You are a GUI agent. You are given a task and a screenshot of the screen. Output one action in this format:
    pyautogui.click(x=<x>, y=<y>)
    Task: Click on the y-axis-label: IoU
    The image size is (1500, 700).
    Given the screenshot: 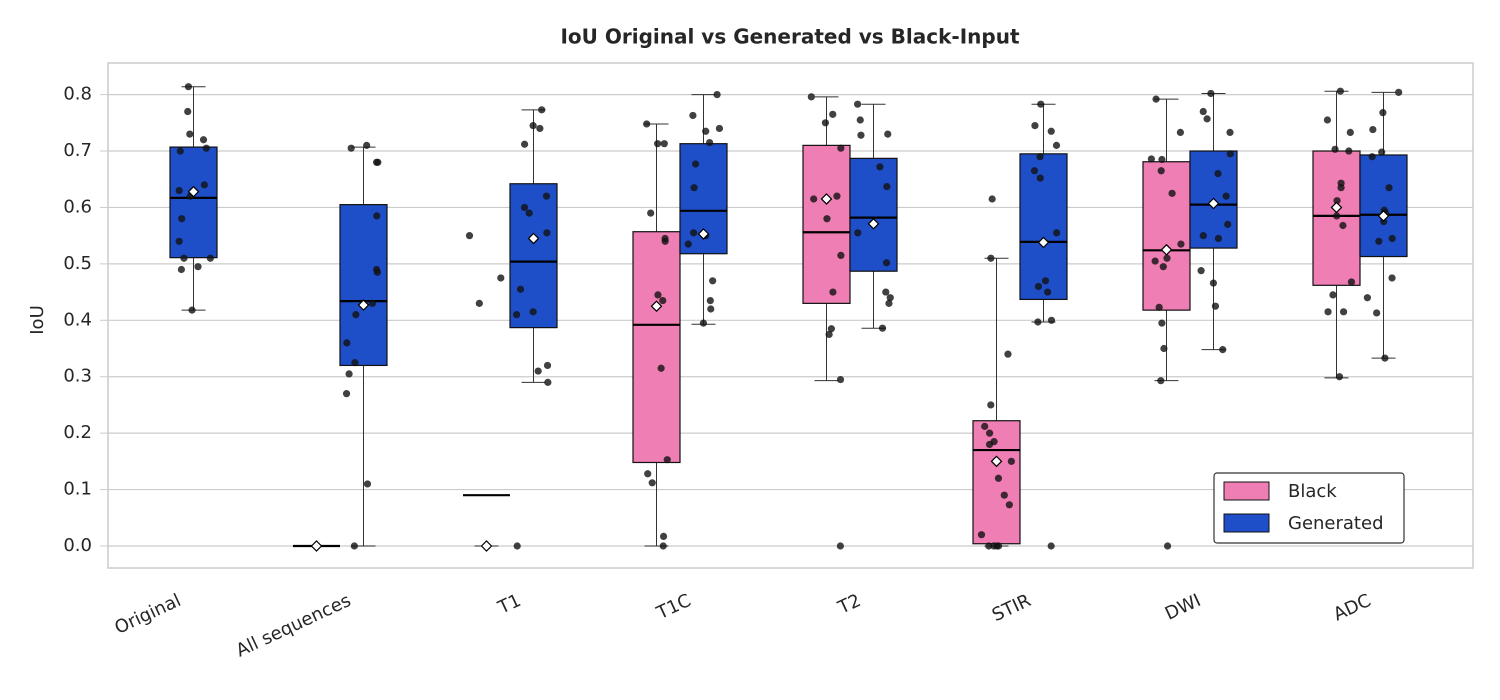 What is the action you would take?
    pyautogui.click(x=37, y=320)
    